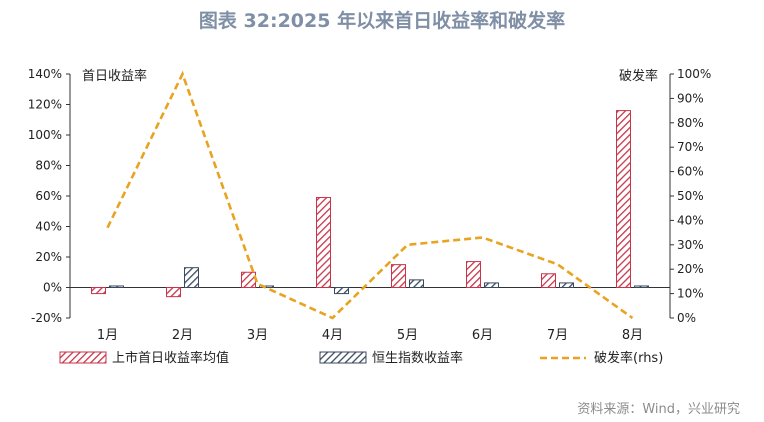 The image size is (764, 422). Describe the element at coordinates (107, 335) in the screenshot. I see `x-tick-label: 1月` at that location.